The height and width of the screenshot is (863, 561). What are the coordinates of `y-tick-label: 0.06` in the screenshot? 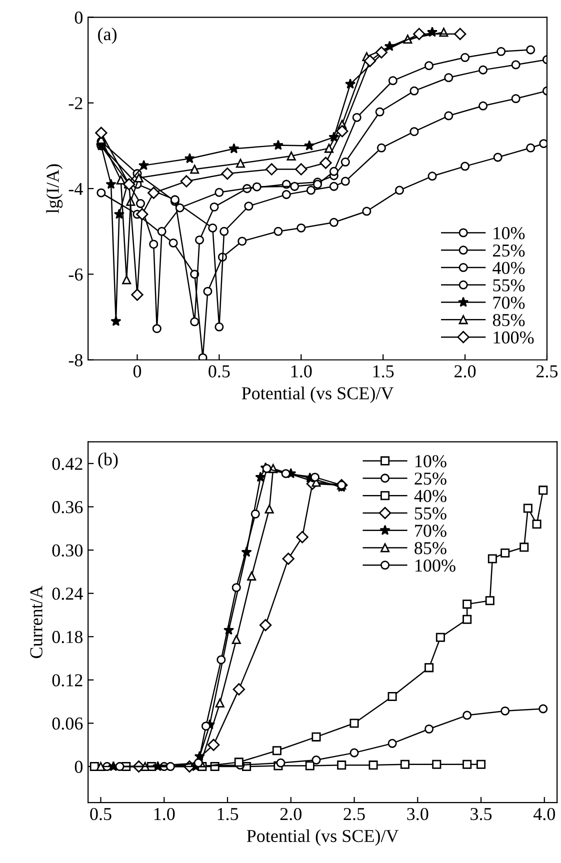 It's located at (67, 723).